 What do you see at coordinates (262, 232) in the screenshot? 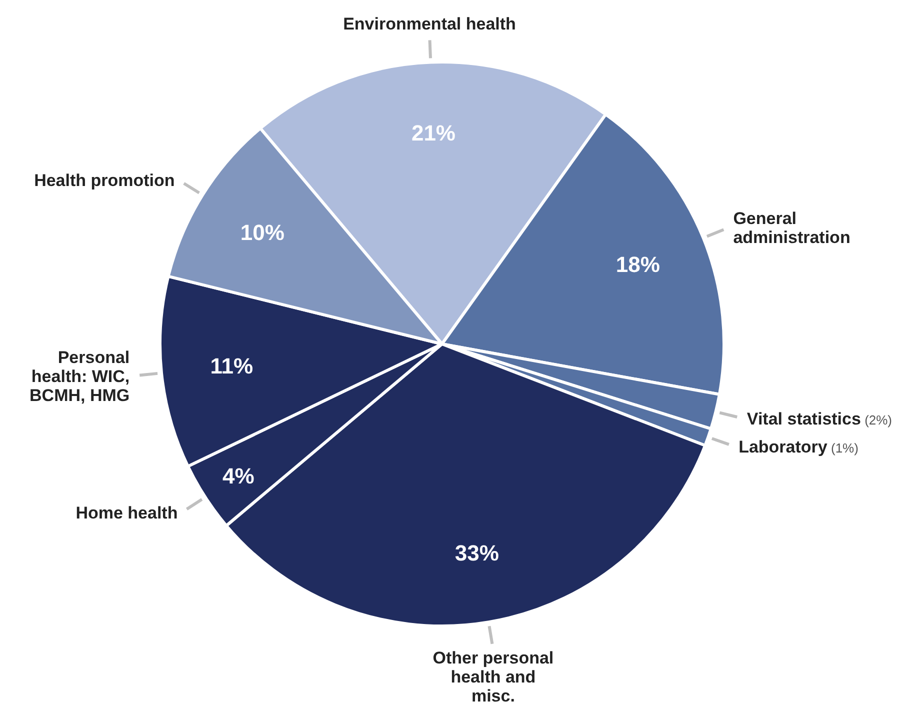
I see `data-label: 10%` at bounding box center [262, 232].